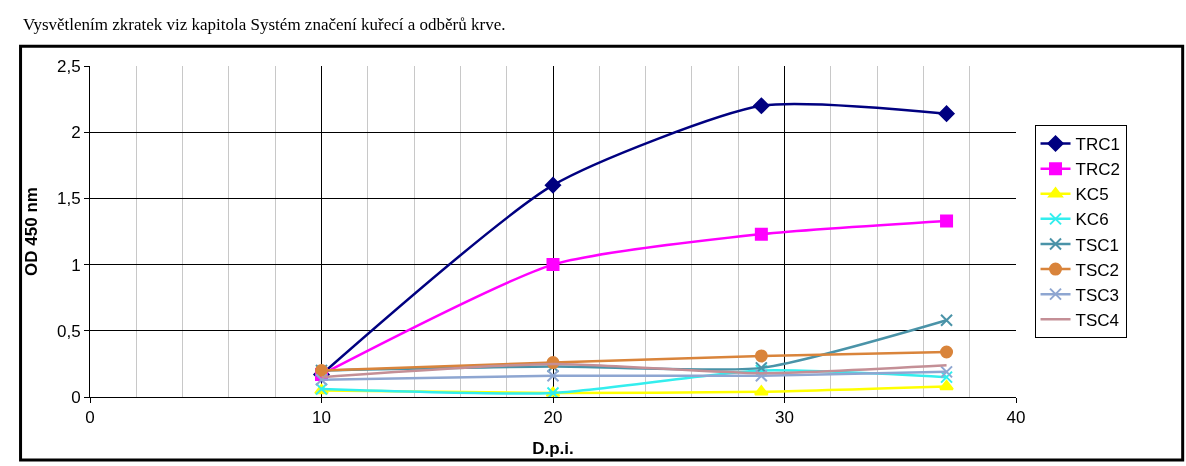  I want to click on legend-label: KC5, so click(1092, 195).